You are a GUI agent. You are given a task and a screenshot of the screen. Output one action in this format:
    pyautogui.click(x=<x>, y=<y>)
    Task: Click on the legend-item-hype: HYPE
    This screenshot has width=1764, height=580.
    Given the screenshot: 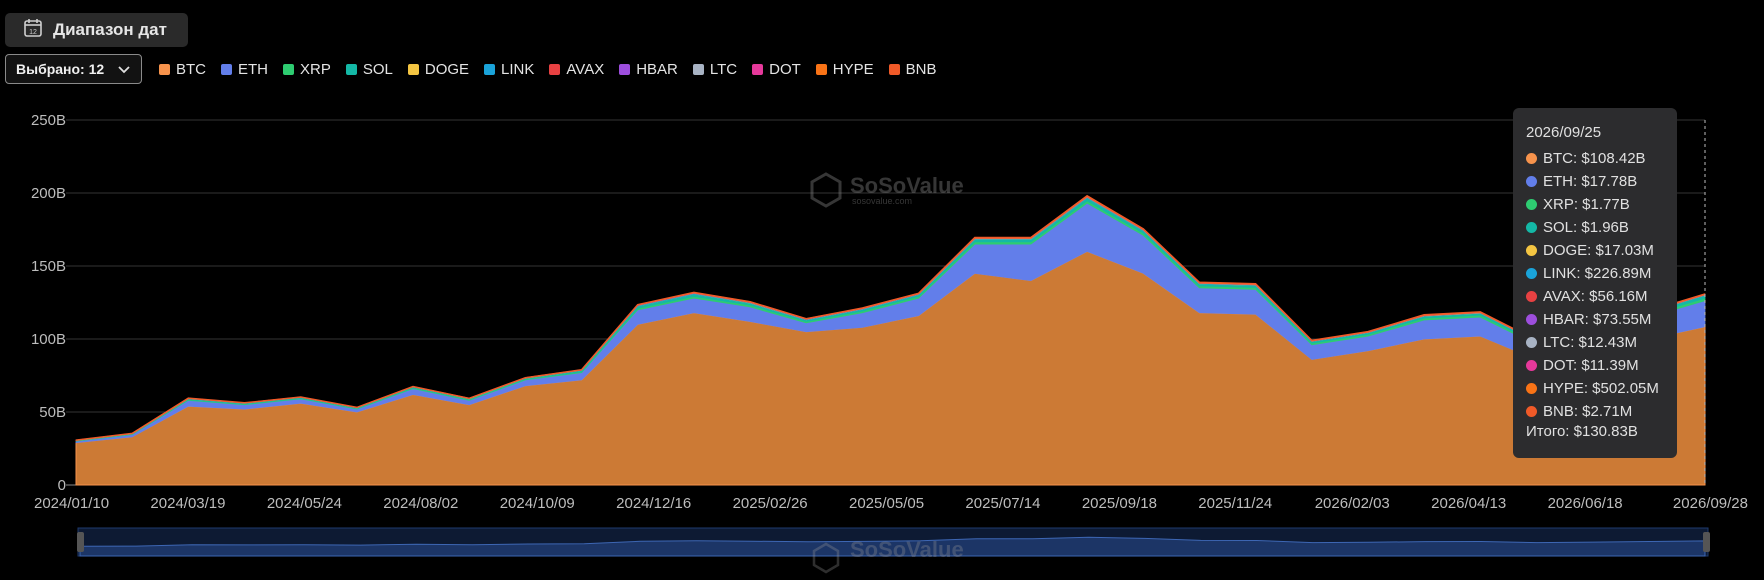 What is the action you would take?
    pyautogui.click(x=844, y=69)
    